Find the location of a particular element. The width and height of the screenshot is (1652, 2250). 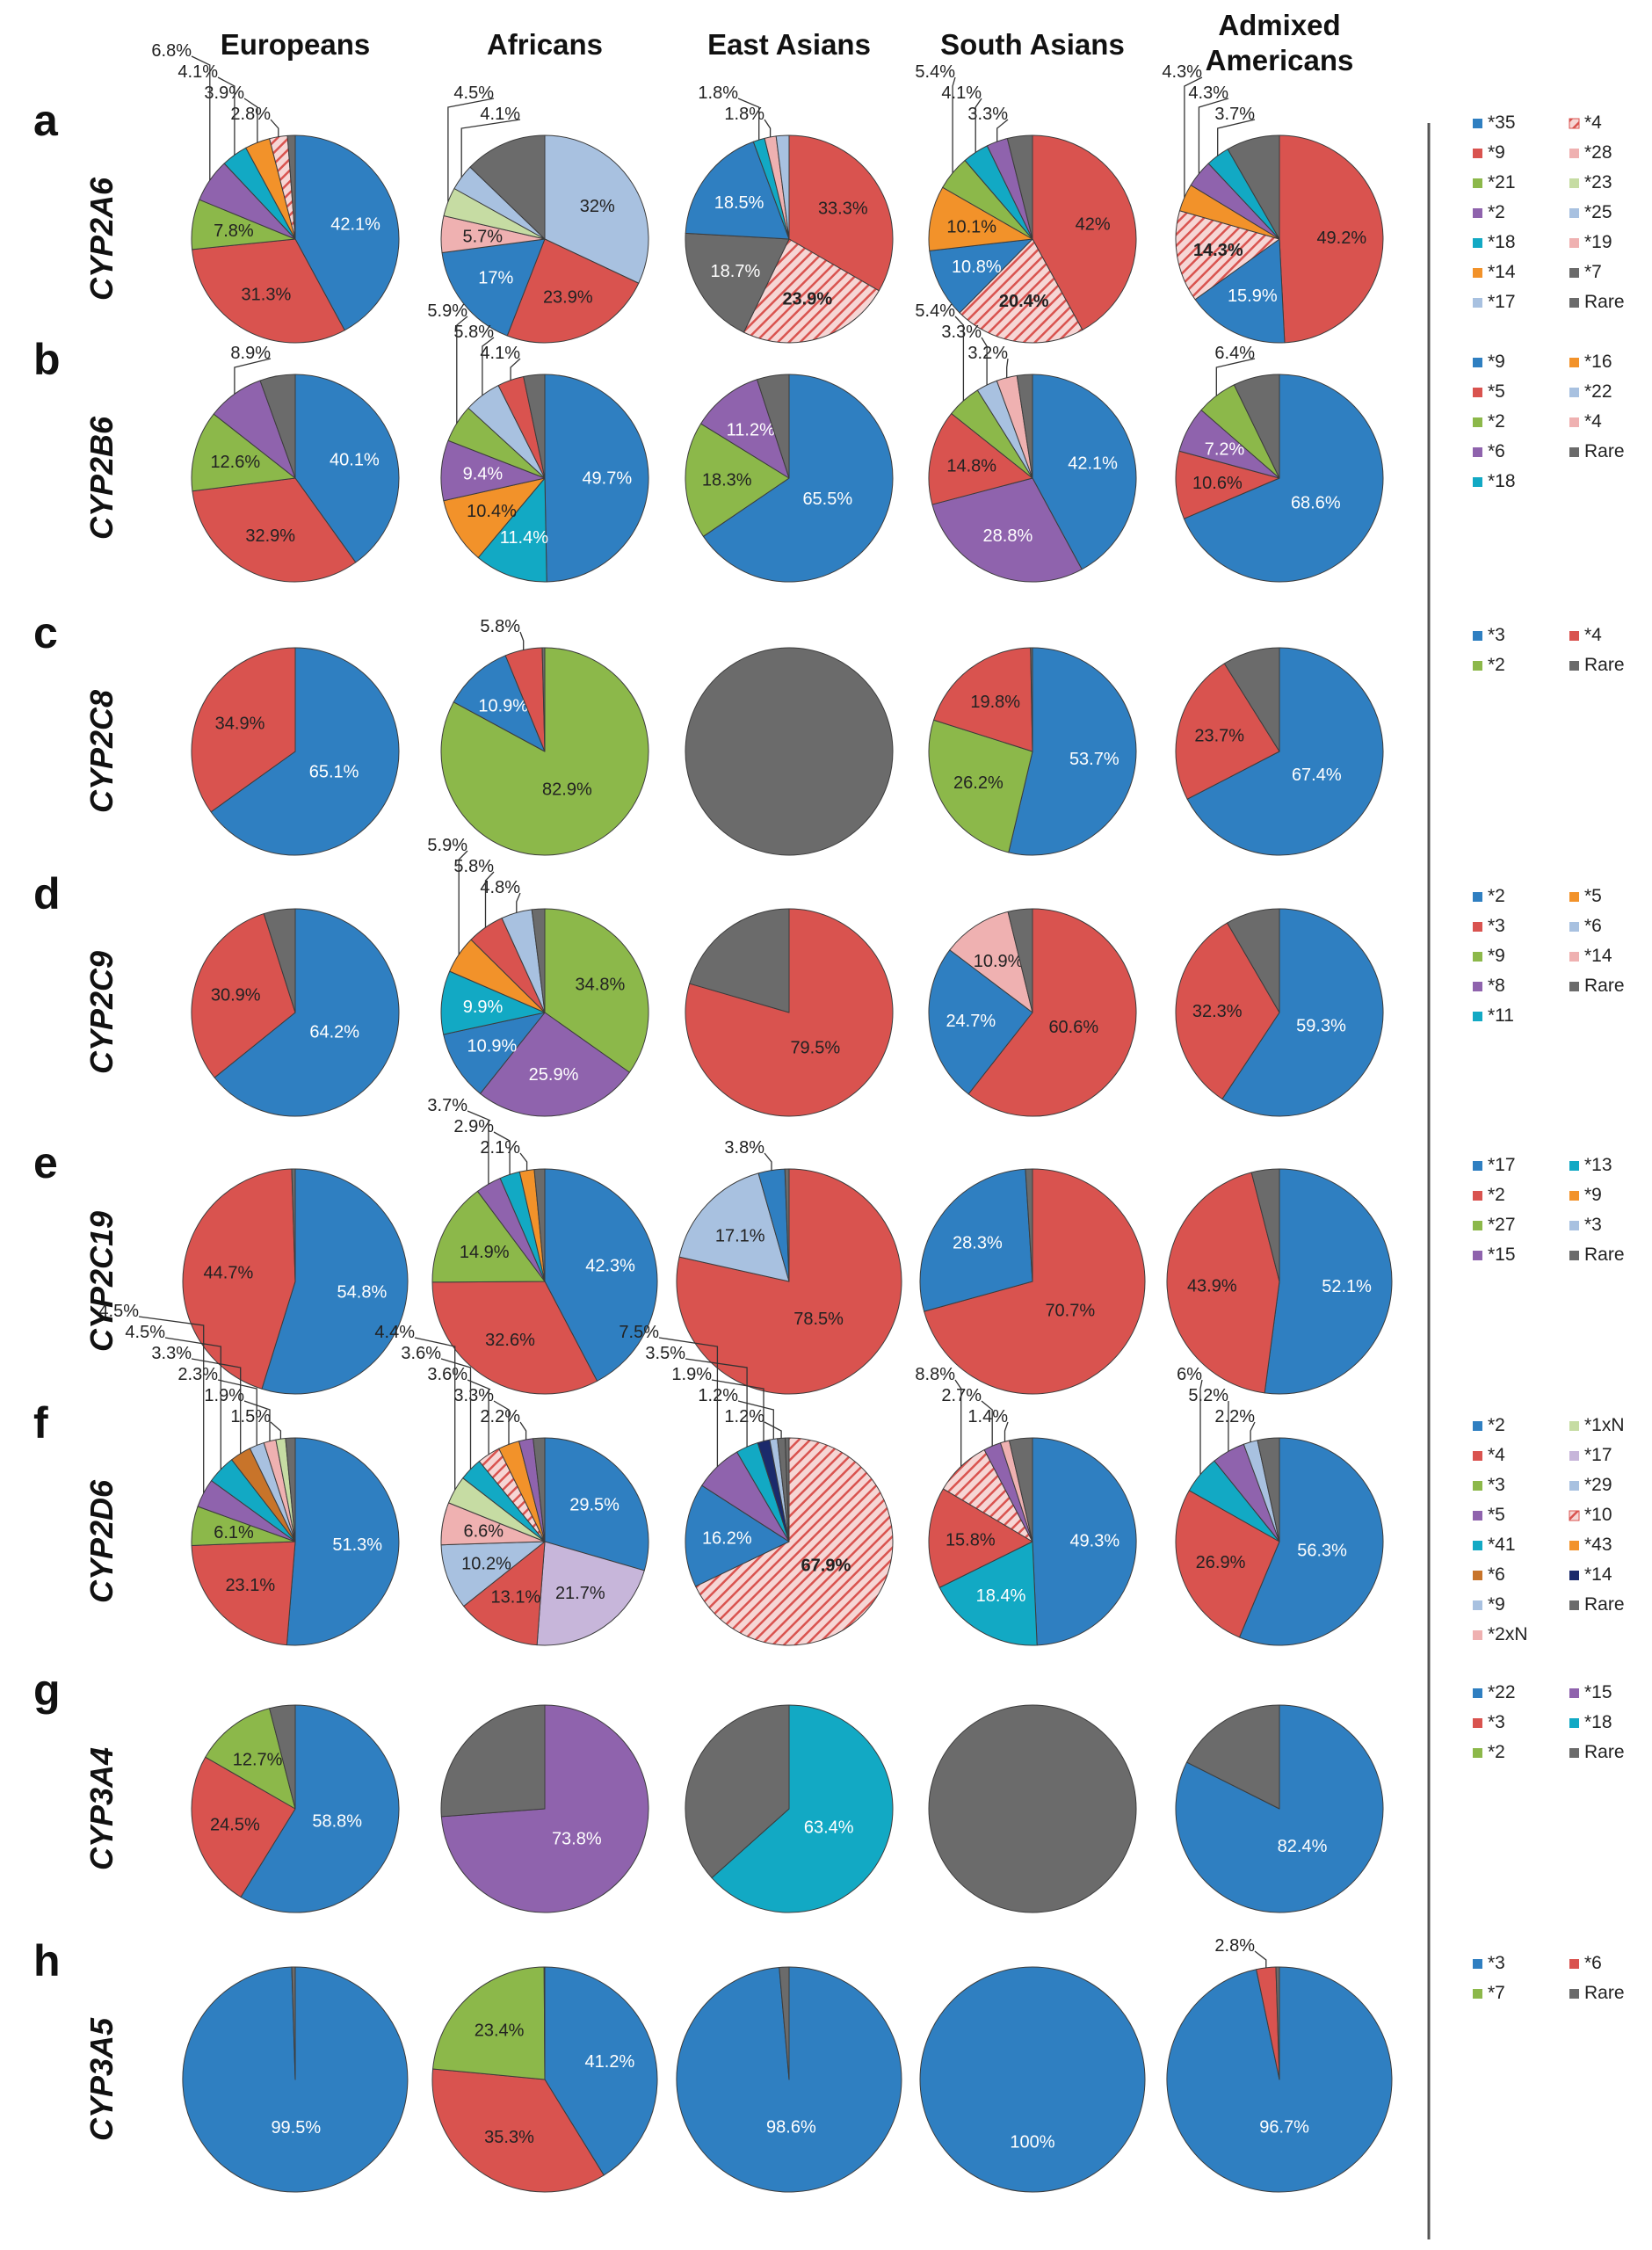

data-label: 4.5% is located at coordinates (119, 1311).